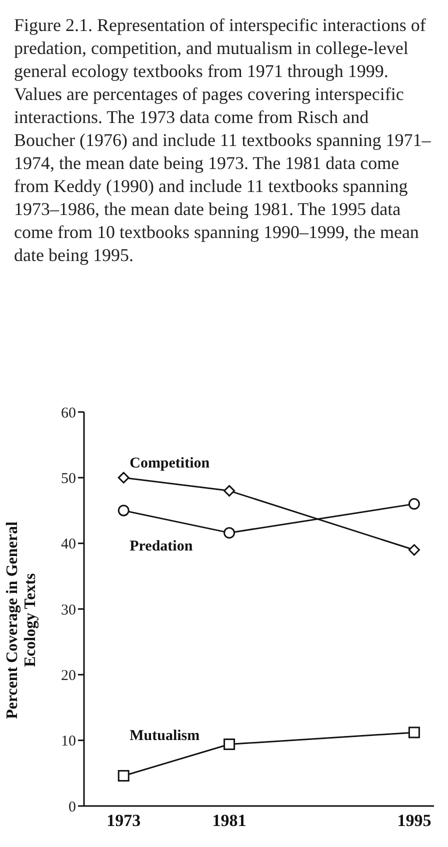 The width and height of the screenshot is (448, 847). Describe the element at coordinates (68, 478) in the screenshot. I see `y-tick-label: 50` at that location.